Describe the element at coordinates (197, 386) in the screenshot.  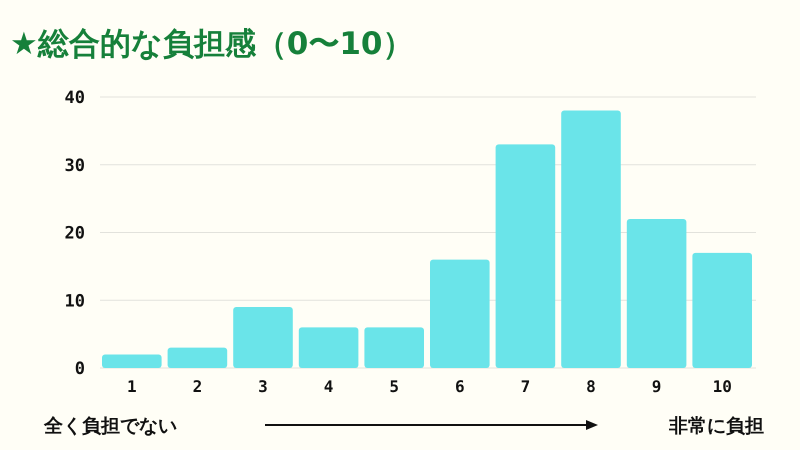
I see `x-tick-label: 2` at that location.